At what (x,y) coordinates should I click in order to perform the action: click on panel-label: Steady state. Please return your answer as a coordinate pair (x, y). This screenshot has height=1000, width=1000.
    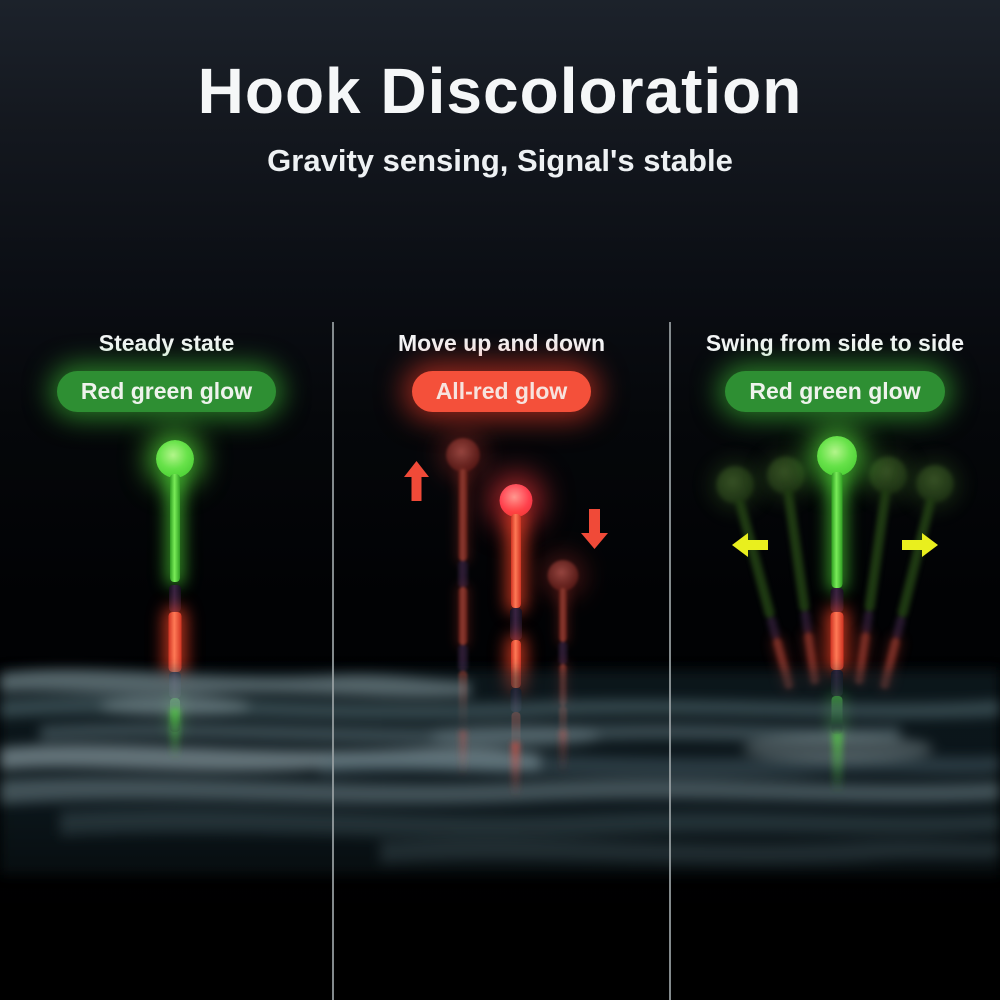
    Looking at the image, I should click on (166, 343).